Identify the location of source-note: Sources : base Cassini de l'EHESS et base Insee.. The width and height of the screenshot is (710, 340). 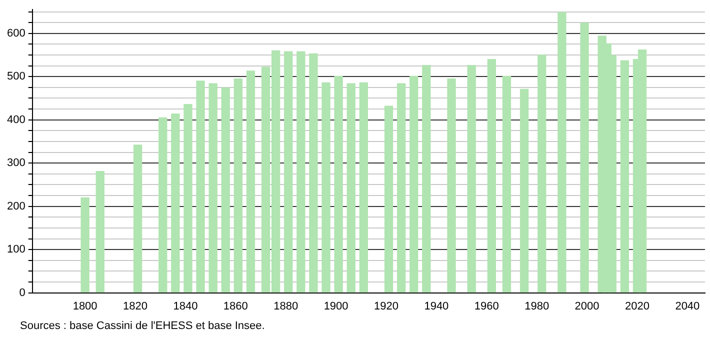
(142, 326).